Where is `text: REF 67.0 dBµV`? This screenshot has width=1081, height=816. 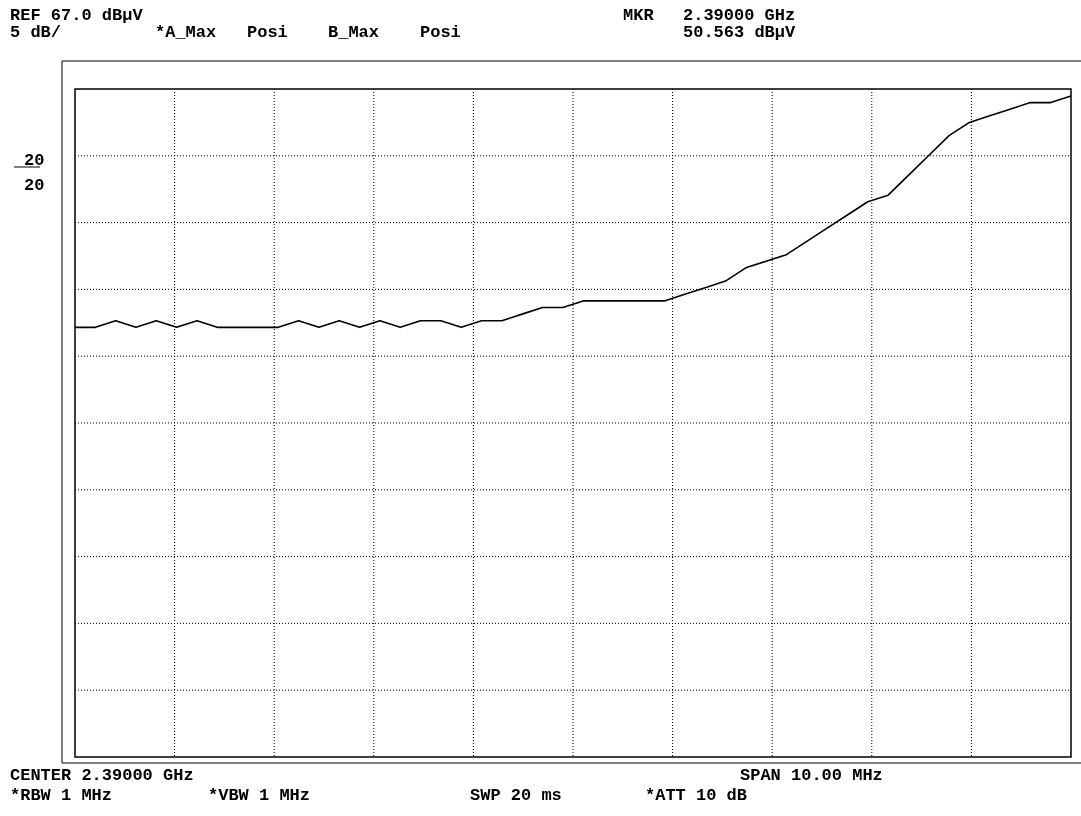
text: REF 67.0 dBµV is located at coordinates (77, 15).